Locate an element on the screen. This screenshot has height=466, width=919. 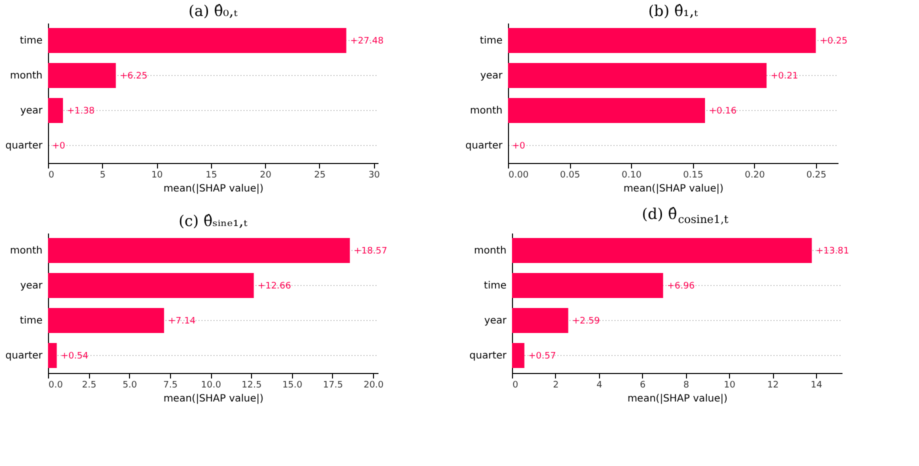
x-tick-label: 4 is located at coordinates (599, 385).